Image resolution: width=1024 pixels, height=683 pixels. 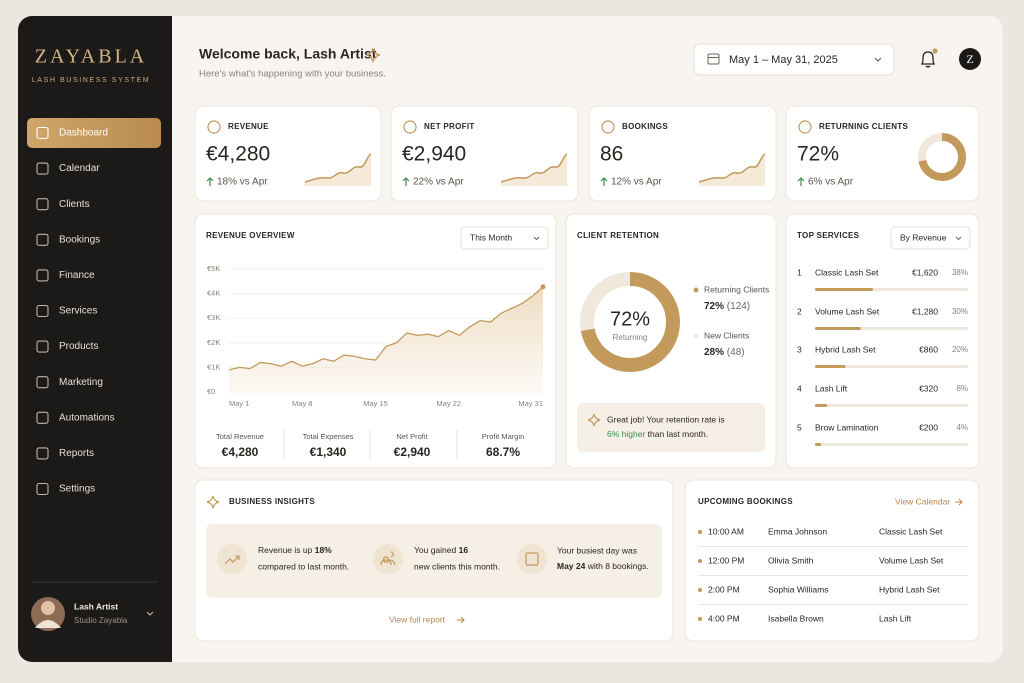 What do you see at coordinates (909, 589) in the screenshot?
I see `booking-service: Hybrid Lash Set` at bounding box center [909, 589].